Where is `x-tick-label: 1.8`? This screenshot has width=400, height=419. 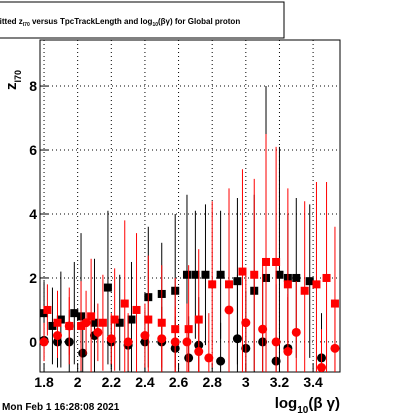 x-tick-label: 1.8 is located at coordinates (44, 382).